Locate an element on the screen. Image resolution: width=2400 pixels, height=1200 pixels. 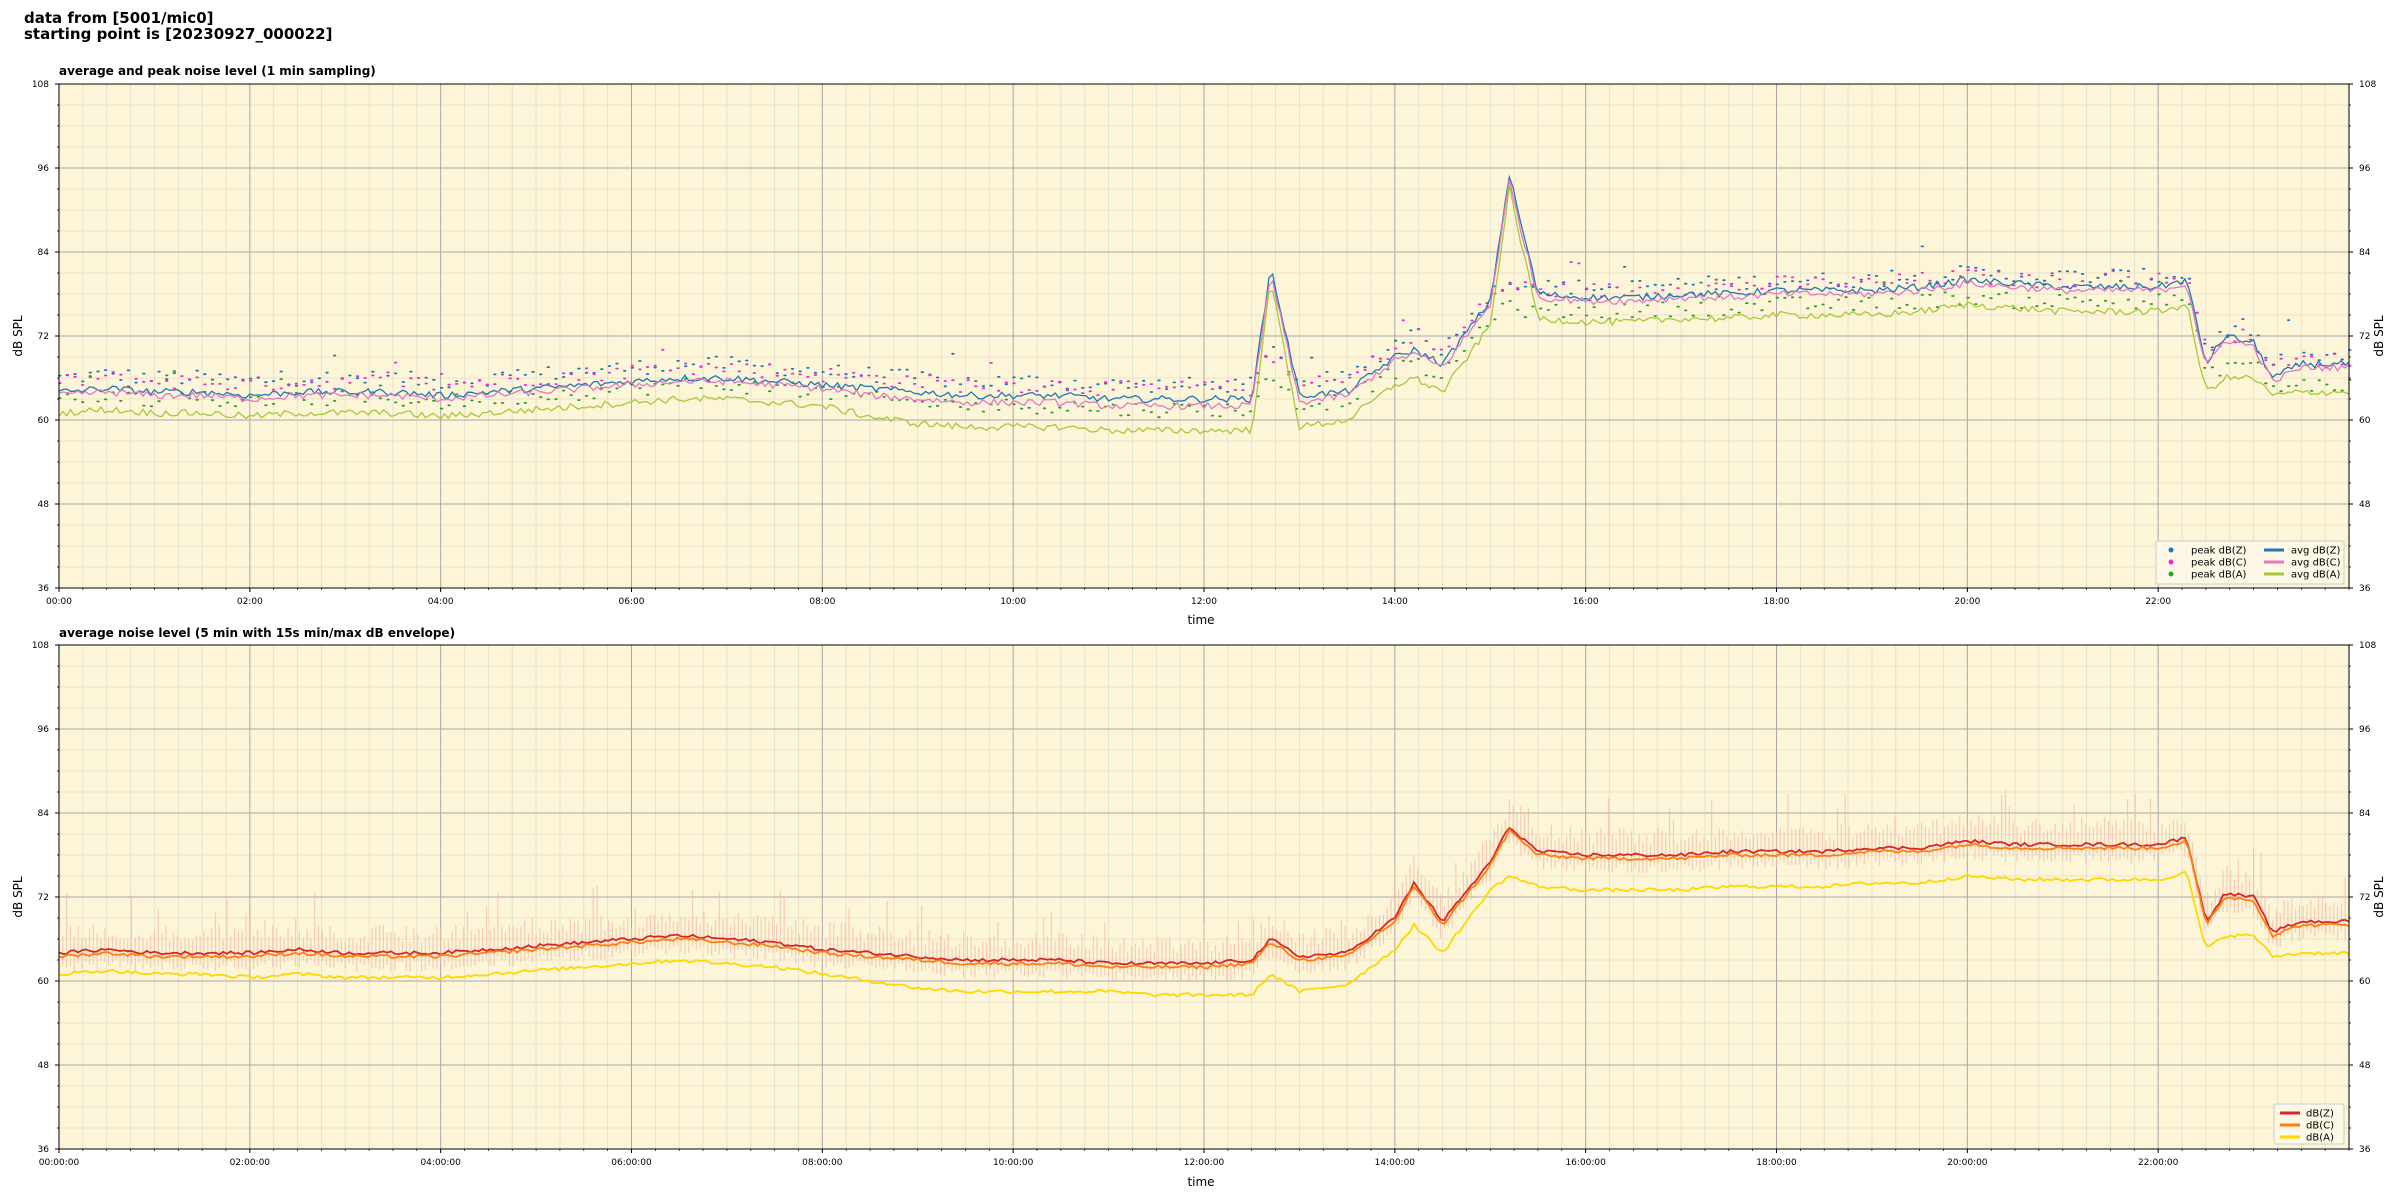
x-tick-label: 16:00:00 is located at coordinates (1585, 1163).